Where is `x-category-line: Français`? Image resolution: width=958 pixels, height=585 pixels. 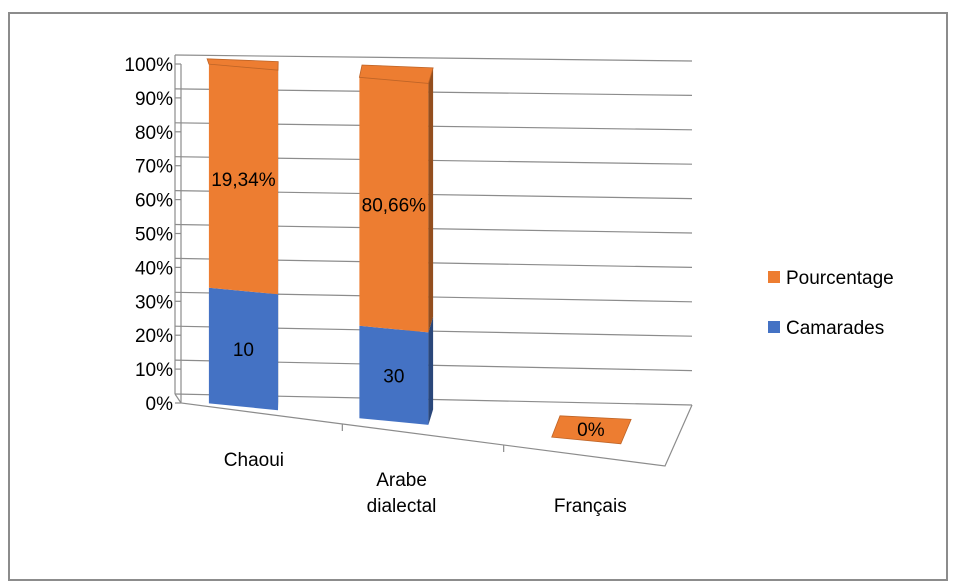
x-category-line: Français is located at coordinates (590, 506).